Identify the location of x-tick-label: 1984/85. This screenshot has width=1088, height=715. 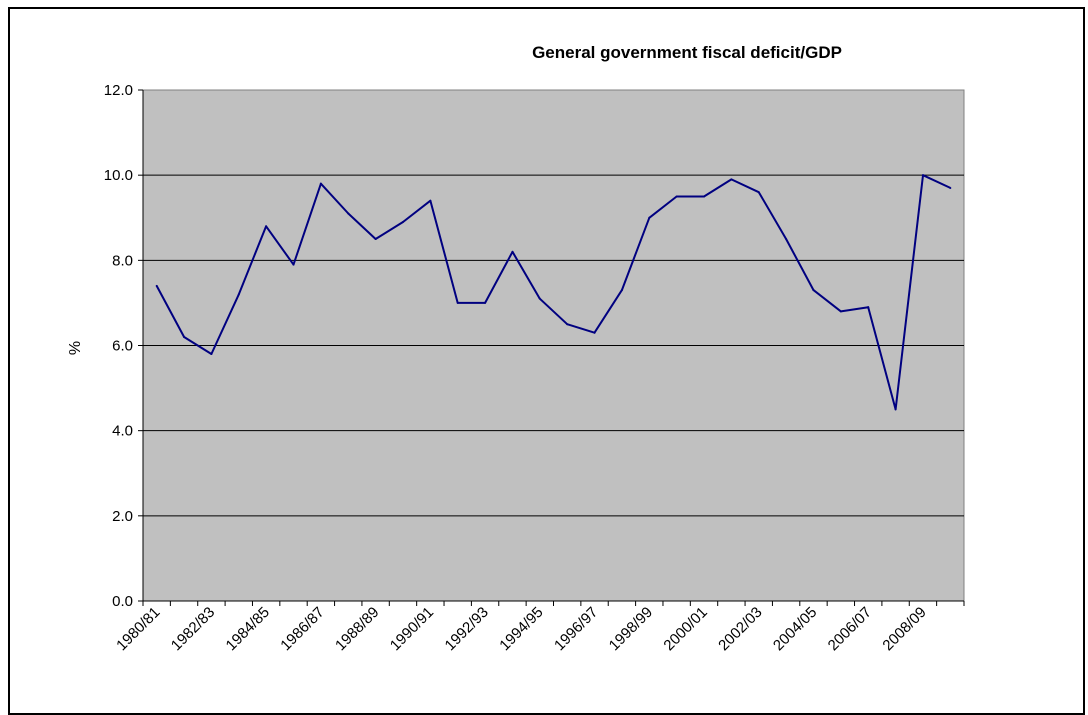
(248, 629).